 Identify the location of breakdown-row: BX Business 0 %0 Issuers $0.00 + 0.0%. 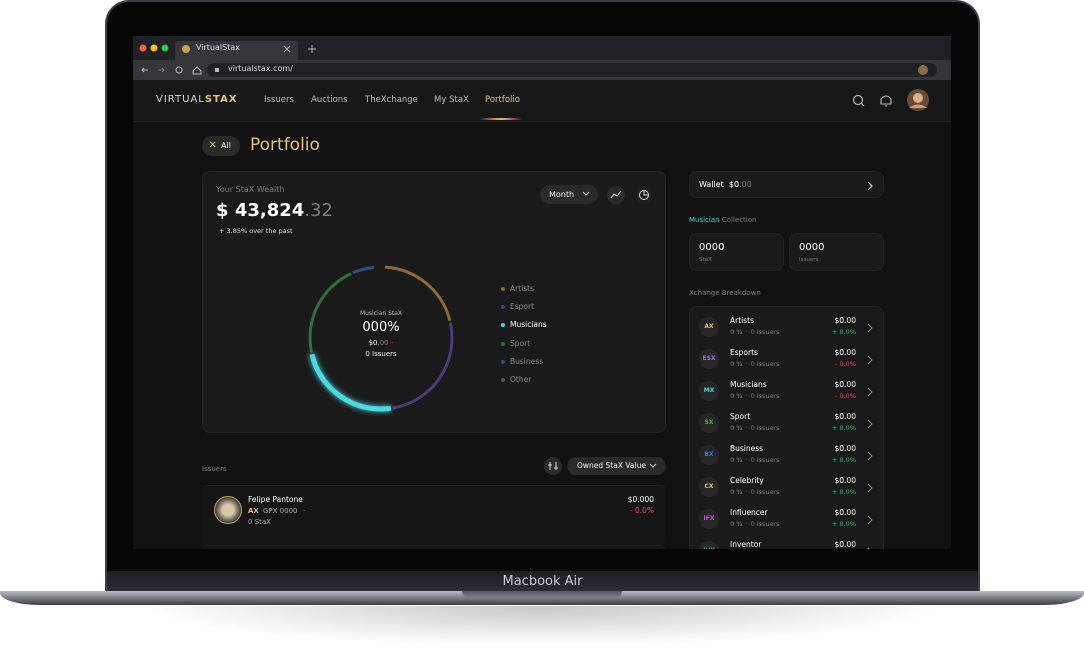
(786, 456).